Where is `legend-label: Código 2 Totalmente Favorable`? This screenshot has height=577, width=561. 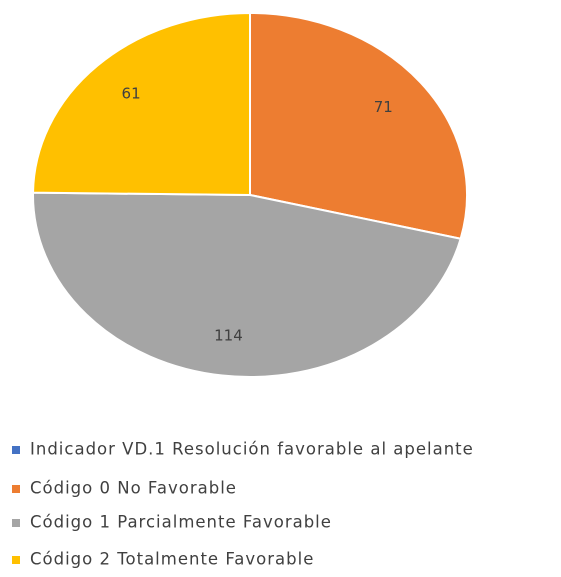 legend-label: Código 2 Totalmente Favorable is located at coordinates (172, 559).